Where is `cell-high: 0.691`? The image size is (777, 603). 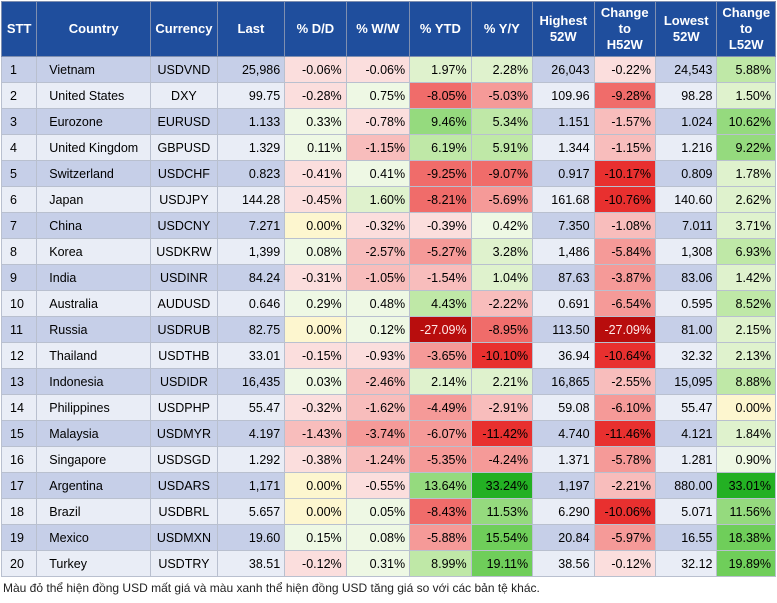 cell-high: 0.691 is located at coordinates (563, 303).